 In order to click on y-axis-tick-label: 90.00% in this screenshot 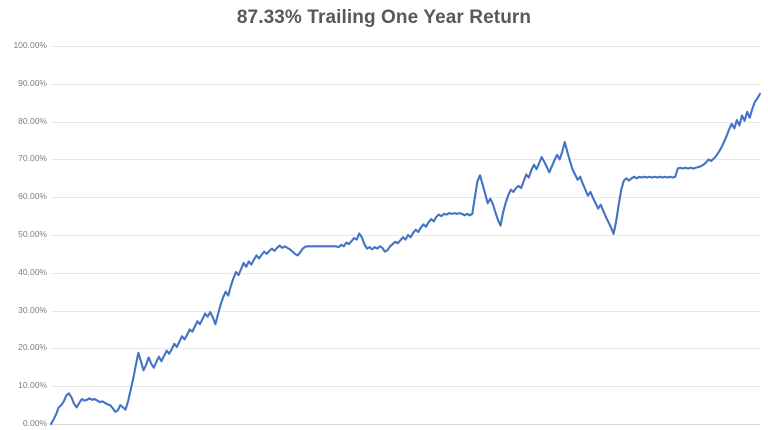, I will do `click(32, 82)`.